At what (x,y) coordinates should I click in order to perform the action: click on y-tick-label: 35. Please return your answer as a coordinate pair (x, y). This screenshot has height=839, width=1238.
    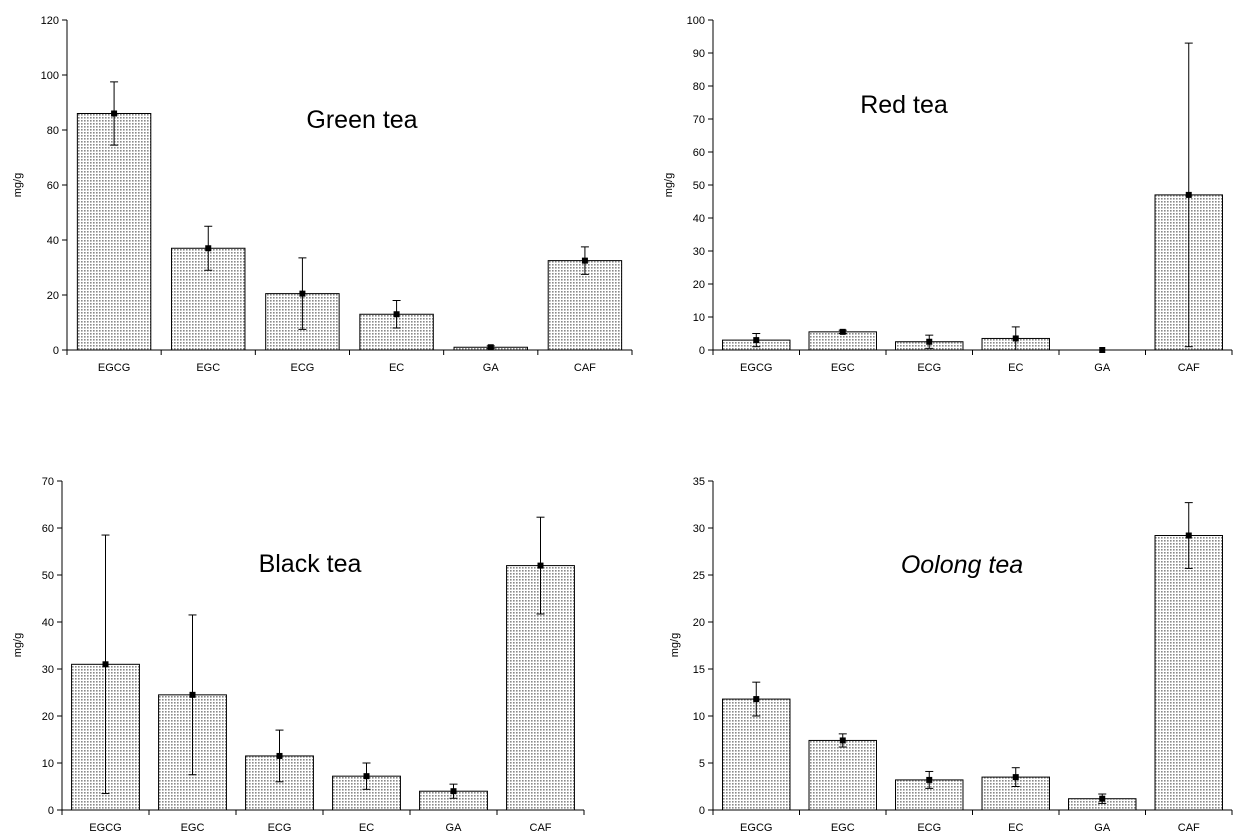
    Looking at the image, I should click on (699, 482).